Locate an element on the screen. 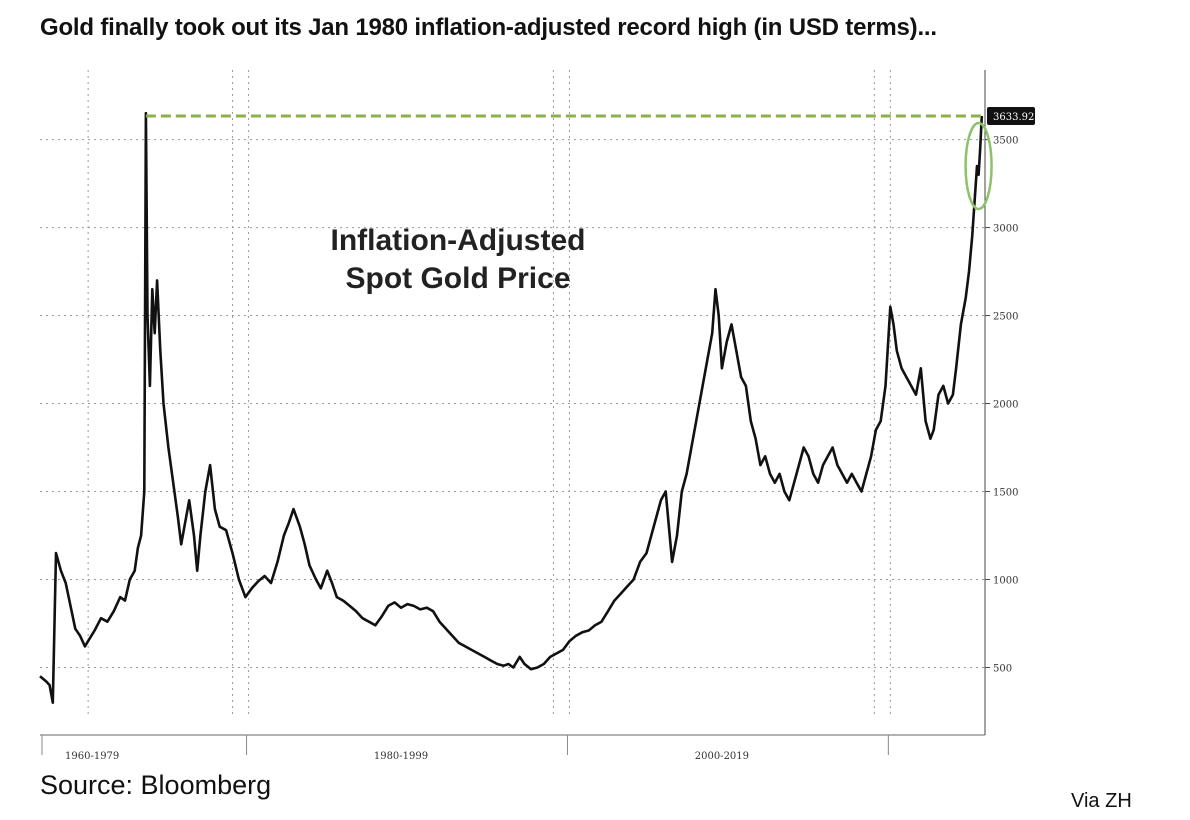 The image size is (1190, 820). chart-annotation-line-2: Spot Gold Price is located at coordinates (457, 278).